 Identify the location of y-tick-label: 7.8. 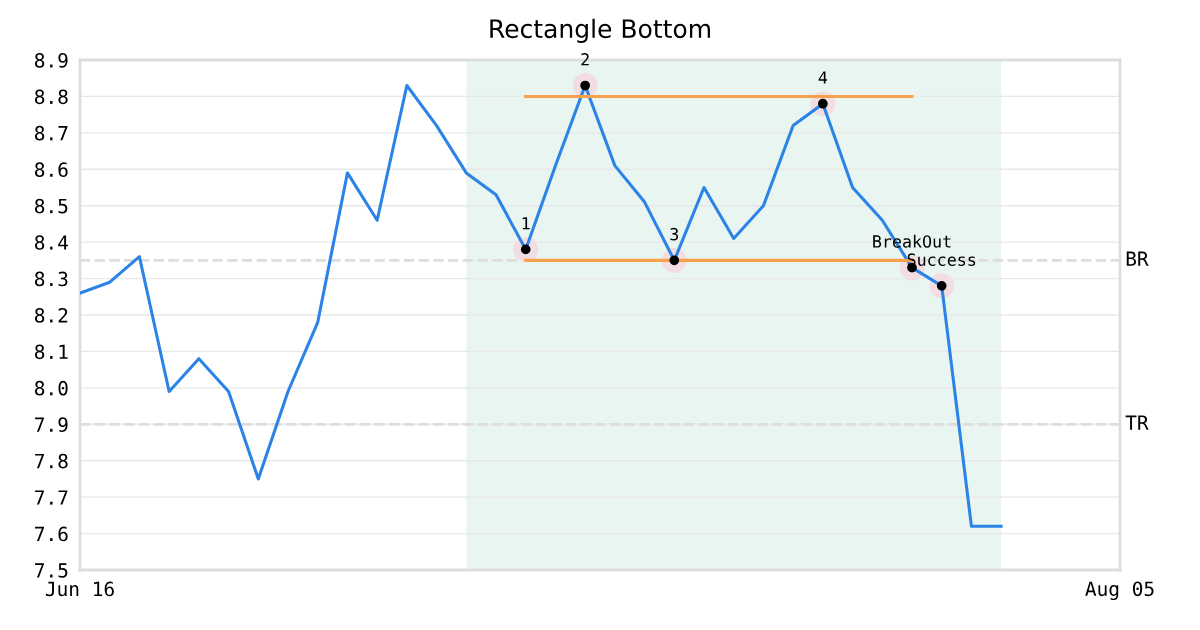
(51, 461).